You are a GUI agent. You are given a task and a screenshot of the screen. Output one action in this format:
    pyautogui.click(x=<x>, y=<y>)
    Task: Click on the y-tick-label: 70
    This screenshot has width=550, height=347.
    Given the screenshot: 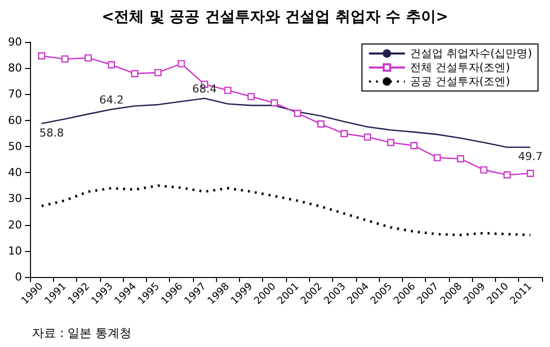 What is the action you would take?
    pyautogui.click(x=15, y=94)
    